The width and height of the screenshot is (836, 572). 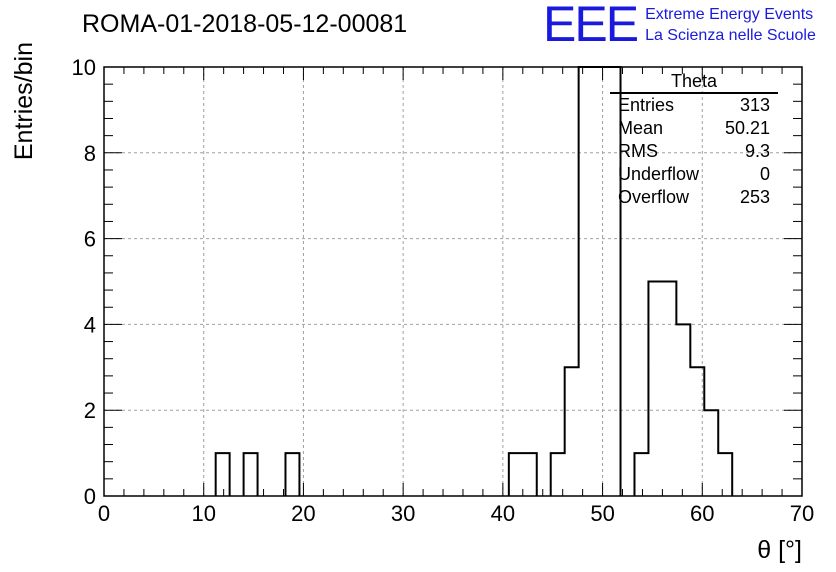 I want to click on stats-divider, so click(x=694, y=93).